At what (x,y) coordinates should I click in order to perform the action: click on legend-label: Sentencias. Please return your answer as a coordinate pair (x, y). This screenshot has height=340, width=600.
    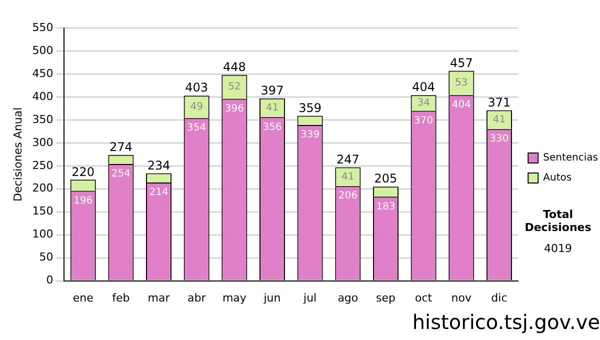
    Looking at the image, I should click on (570, 158).